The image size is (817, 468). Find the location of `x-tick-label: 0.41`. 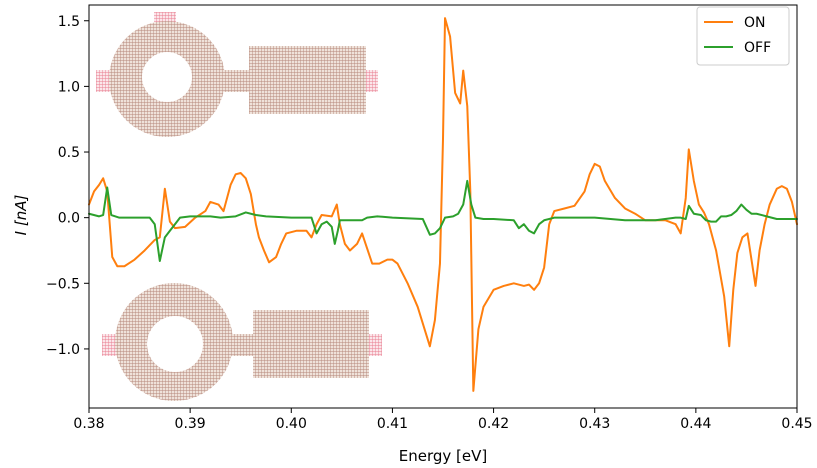

x-tick-label: 0.41 is located at coordinates (392, 424).